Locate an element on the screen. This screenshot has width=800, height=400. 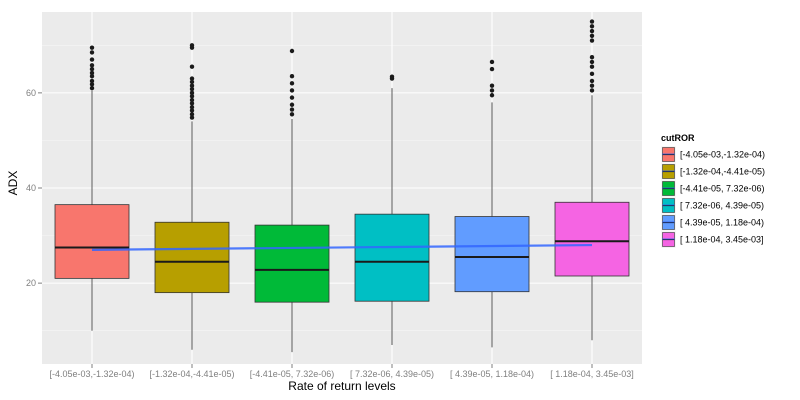
y-tick-label: 60 is located at coordinates (31, 93).